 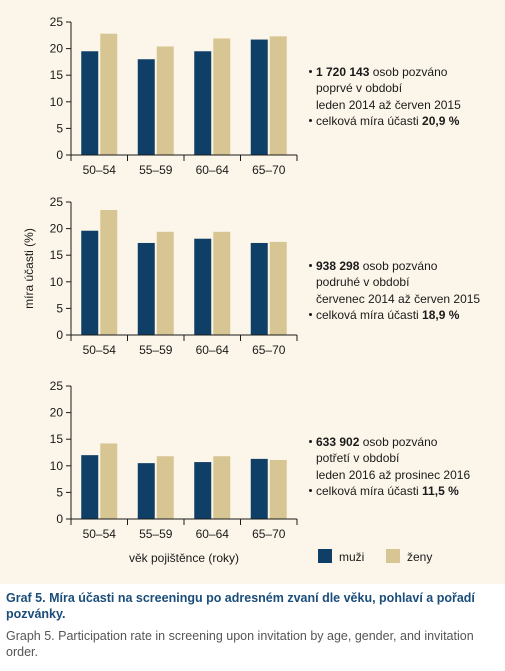 I want to click on invited-count: 938 298, so click(x=338, y=266).